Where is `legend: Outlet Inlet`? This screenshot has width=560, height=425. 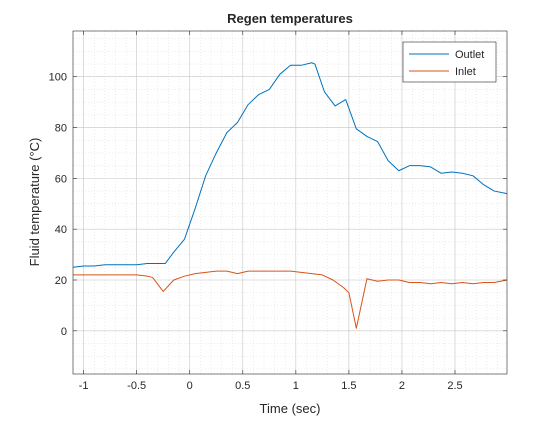
legend: Outlet Inlet is located at coordinates (449, 62).